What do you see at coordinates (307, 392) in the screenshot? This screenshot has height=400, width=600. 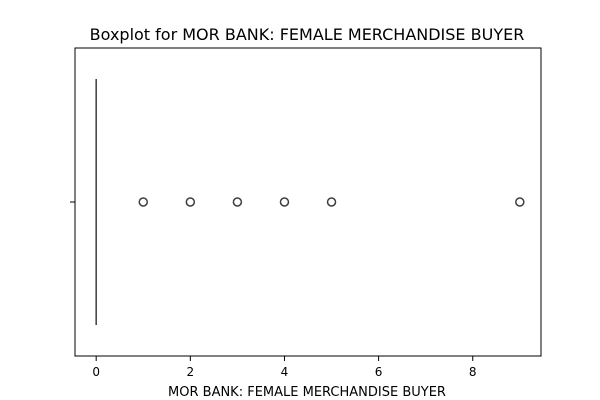 I see `x-axis-label: MOR BANK: FEMALE MERCHANDISE BUYER` at bounding box center [307, 392].